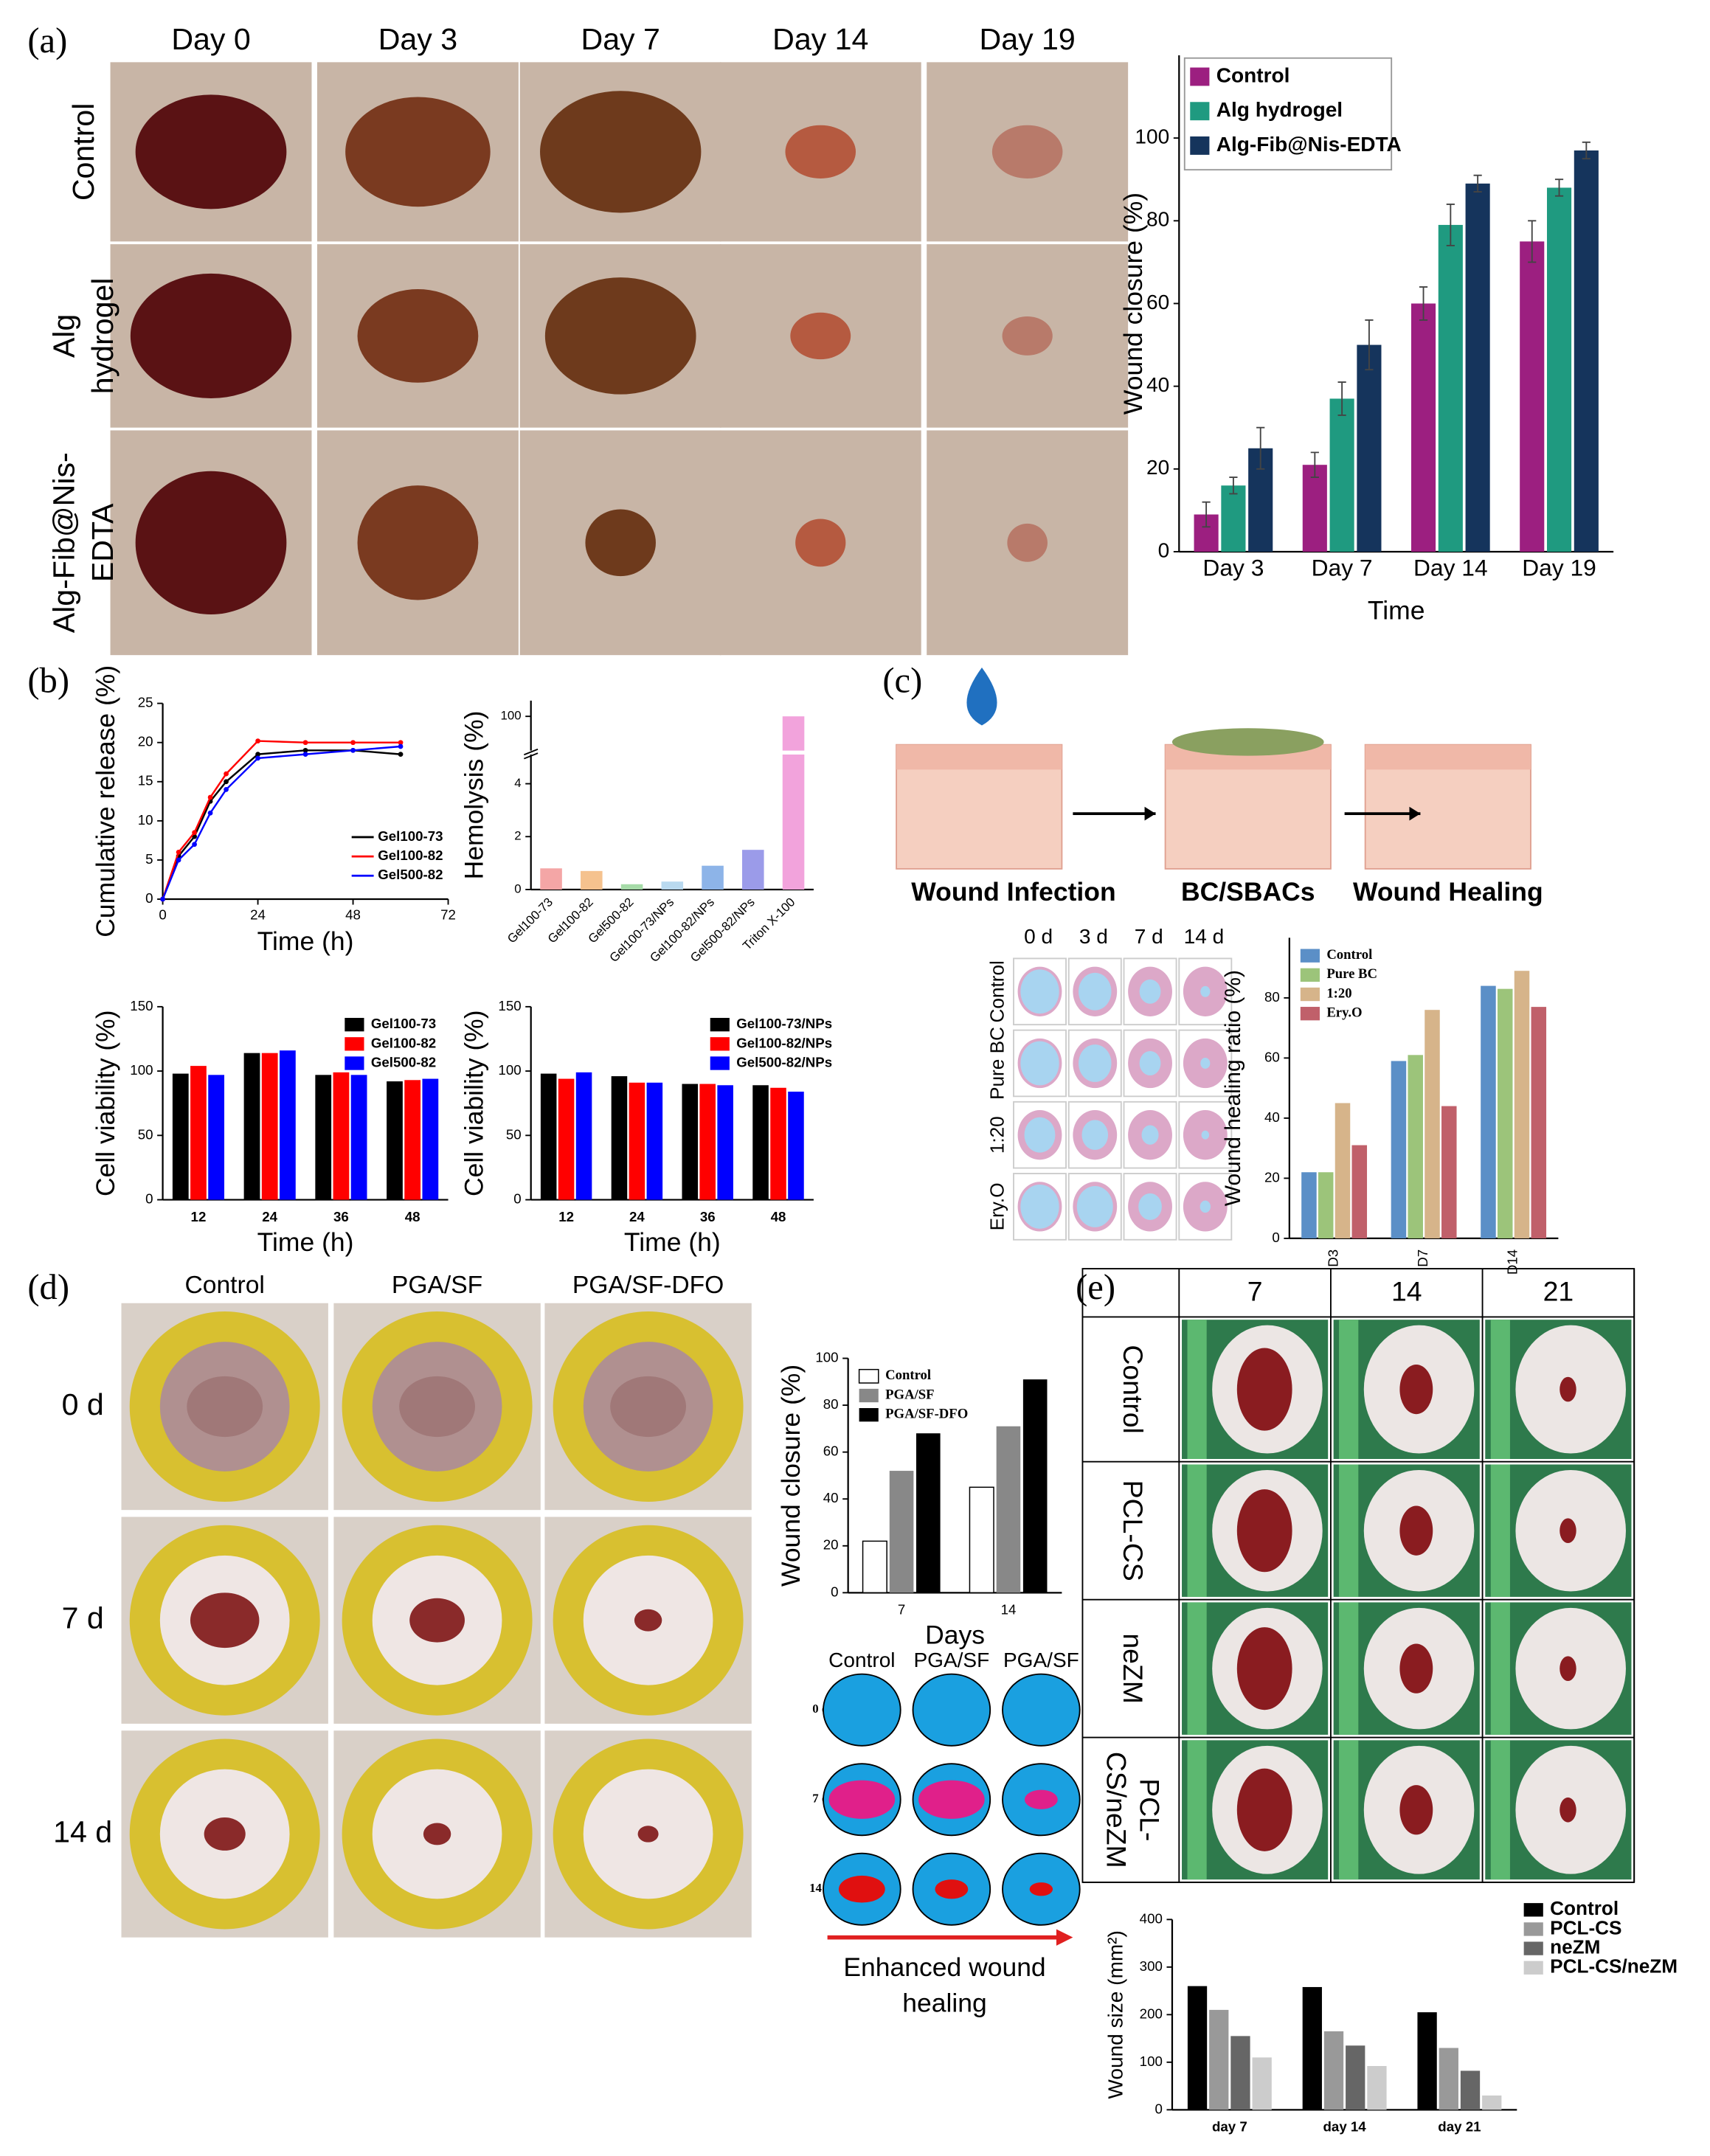 This screenshot has width=1710, height=2156. What do you see at coordinates (1397, 610) in the screenshot?
I see `x-axis-label: Time` at bounding box center [1397, 610].